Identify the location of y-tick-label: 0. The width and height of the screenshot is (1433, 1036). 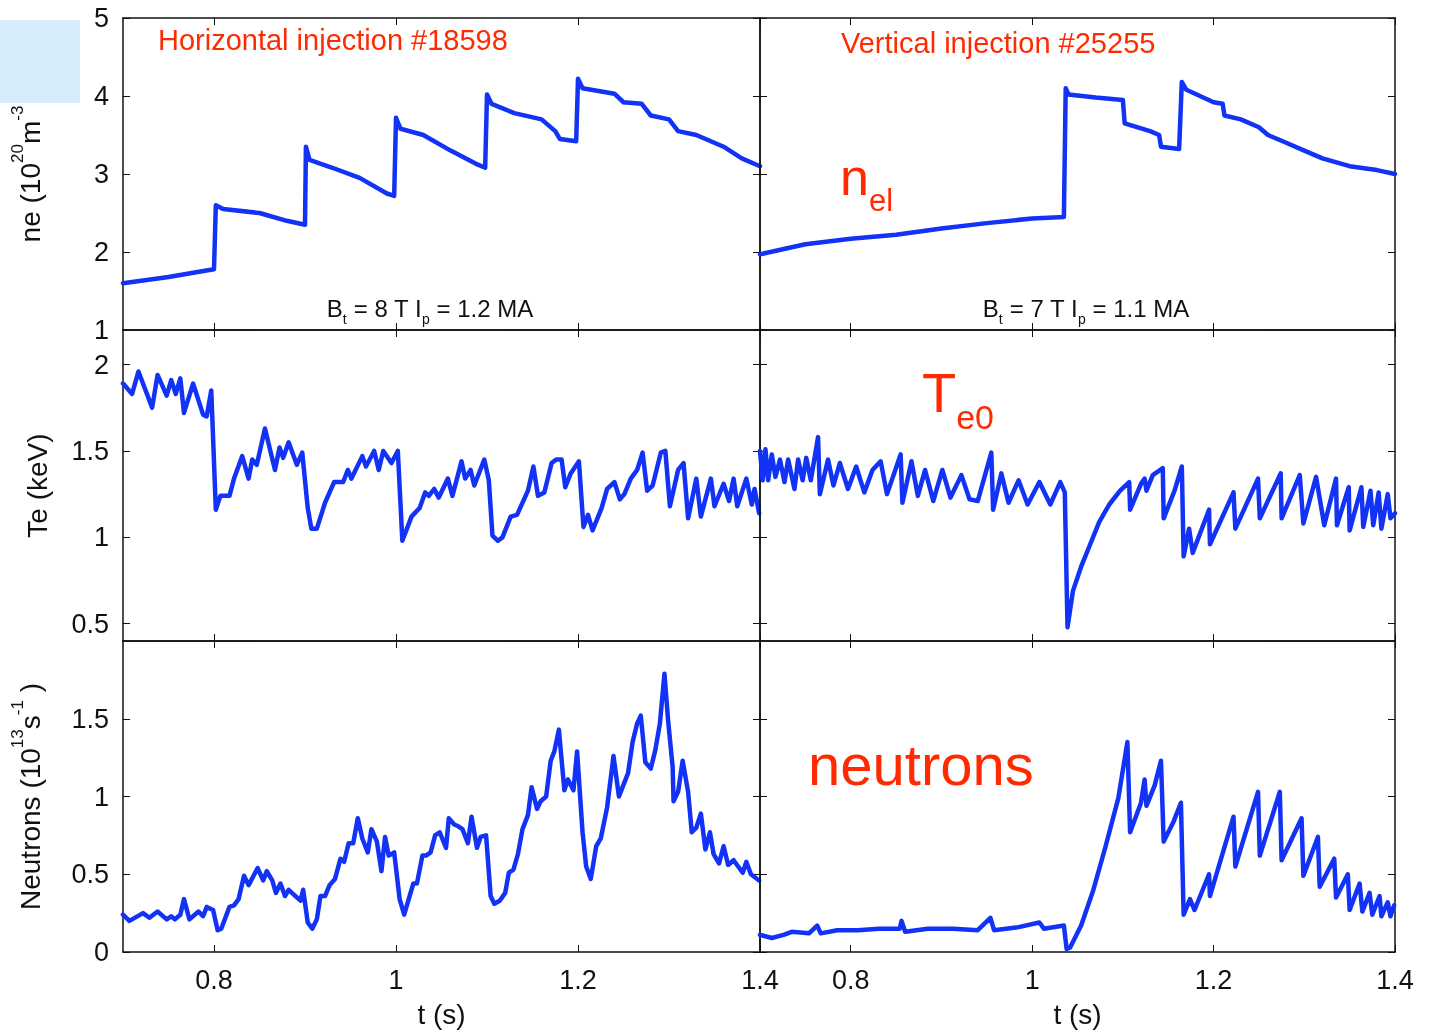
(101, 952).